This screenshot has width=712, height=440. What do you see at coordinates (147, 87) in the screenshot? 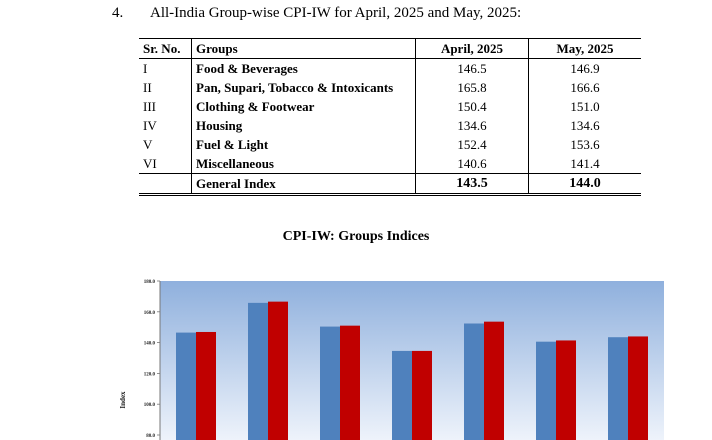
I see `cell-sr: II` at bounding box center [147, 87].